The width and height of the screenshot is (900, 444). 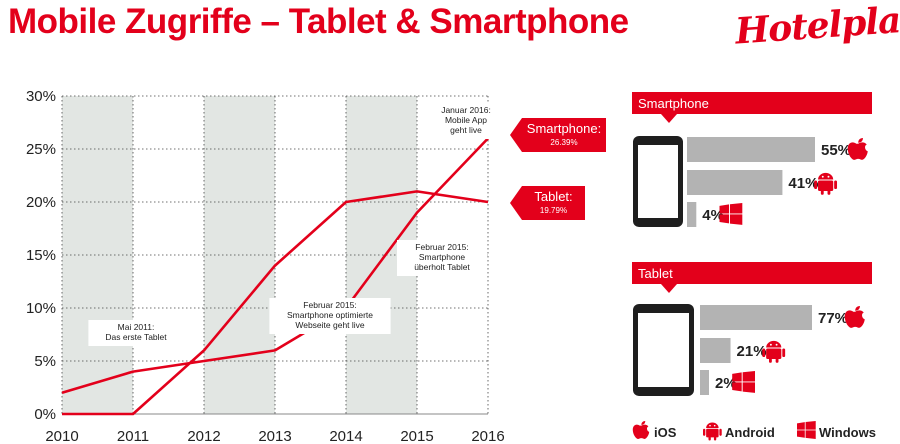 What do you see at coordinates (345, 436) in the screenshot?
I see `x-tick-label: 2014` at bounding box center [345, 436].